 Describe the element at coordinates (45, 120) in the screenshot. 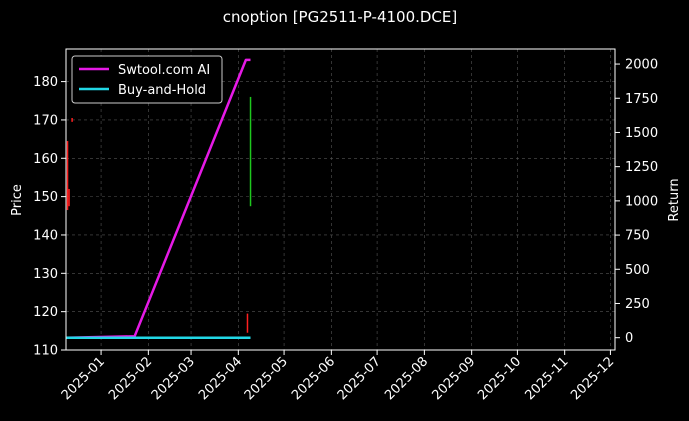

I see `y-tick-label: 170` at that location.